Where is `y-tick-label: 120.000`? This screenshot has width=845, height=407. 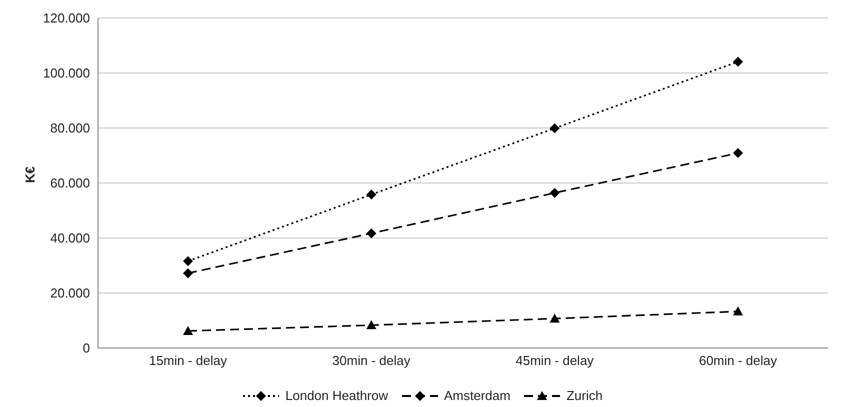
y-tick-label: 120.000 is located at coordinates (66, 18).